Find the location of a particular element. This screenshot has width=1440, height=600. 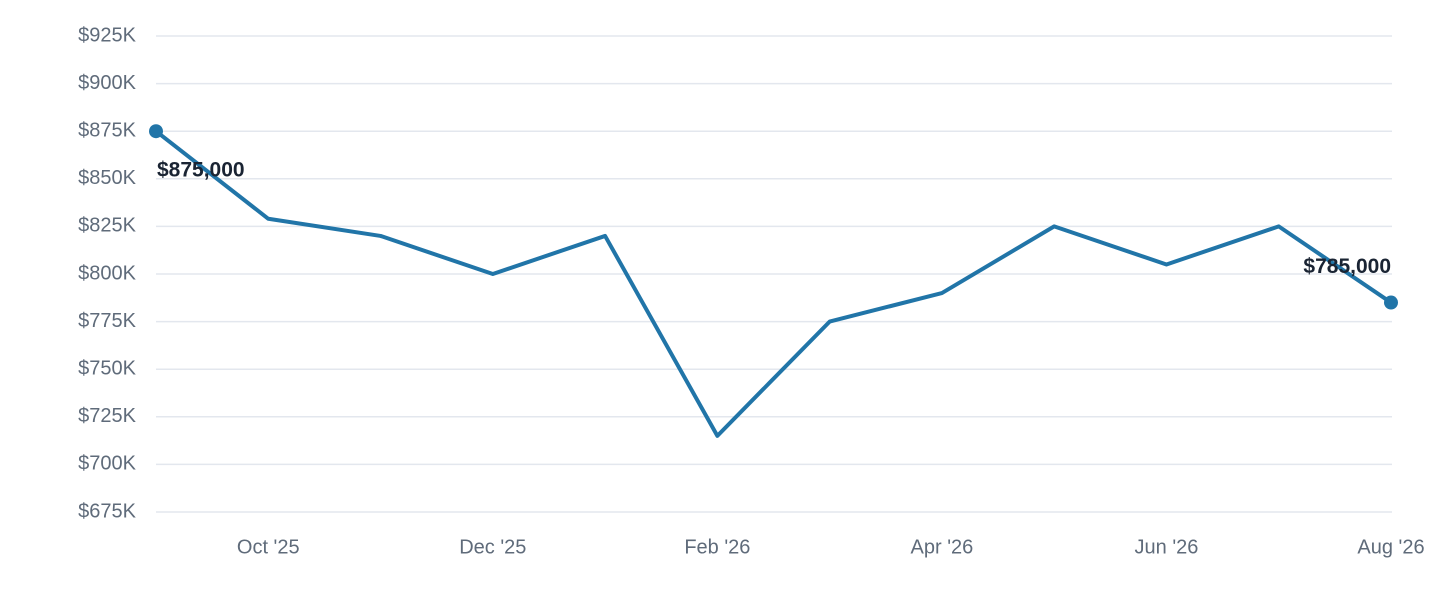

value-label: $875,000 is located at coordinates (201, 170).